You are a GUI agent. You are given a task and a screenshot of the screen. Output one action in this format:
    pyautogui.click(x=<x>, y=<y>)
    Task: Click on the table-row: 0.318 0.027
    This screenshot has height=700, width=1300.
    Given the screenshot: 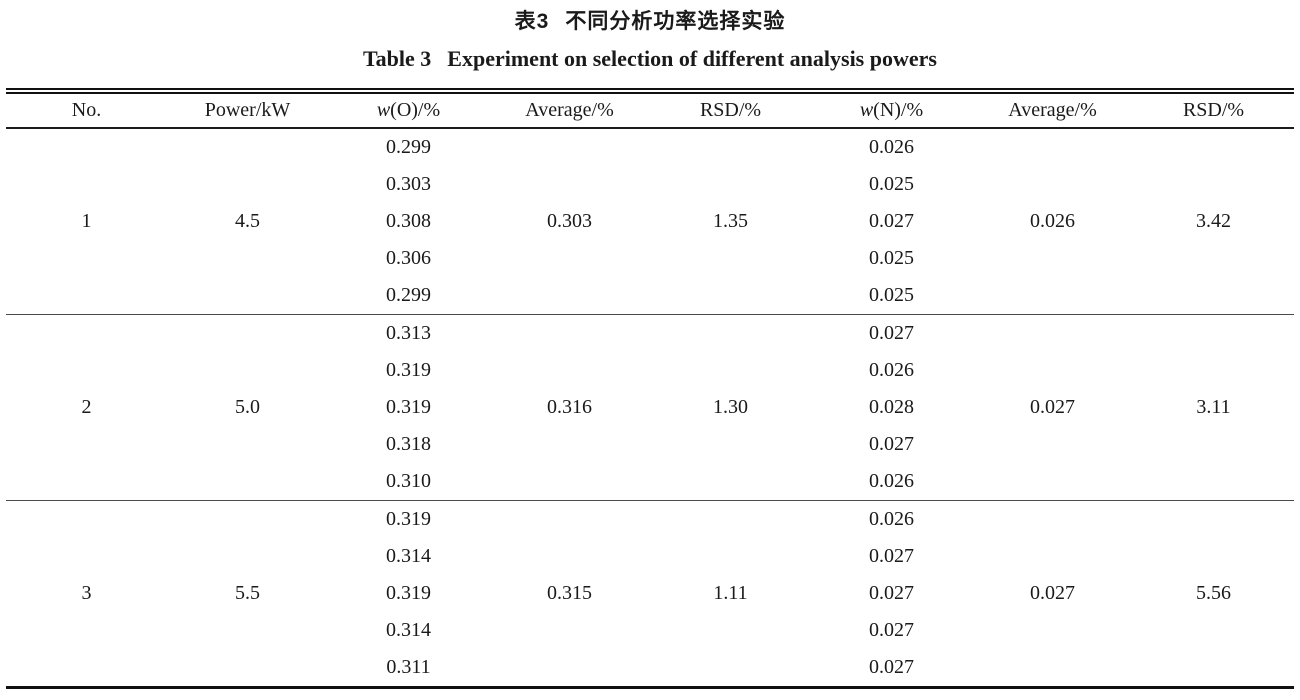 What is the action you would take?
    pyautogui.click(x=650, y=444)
    